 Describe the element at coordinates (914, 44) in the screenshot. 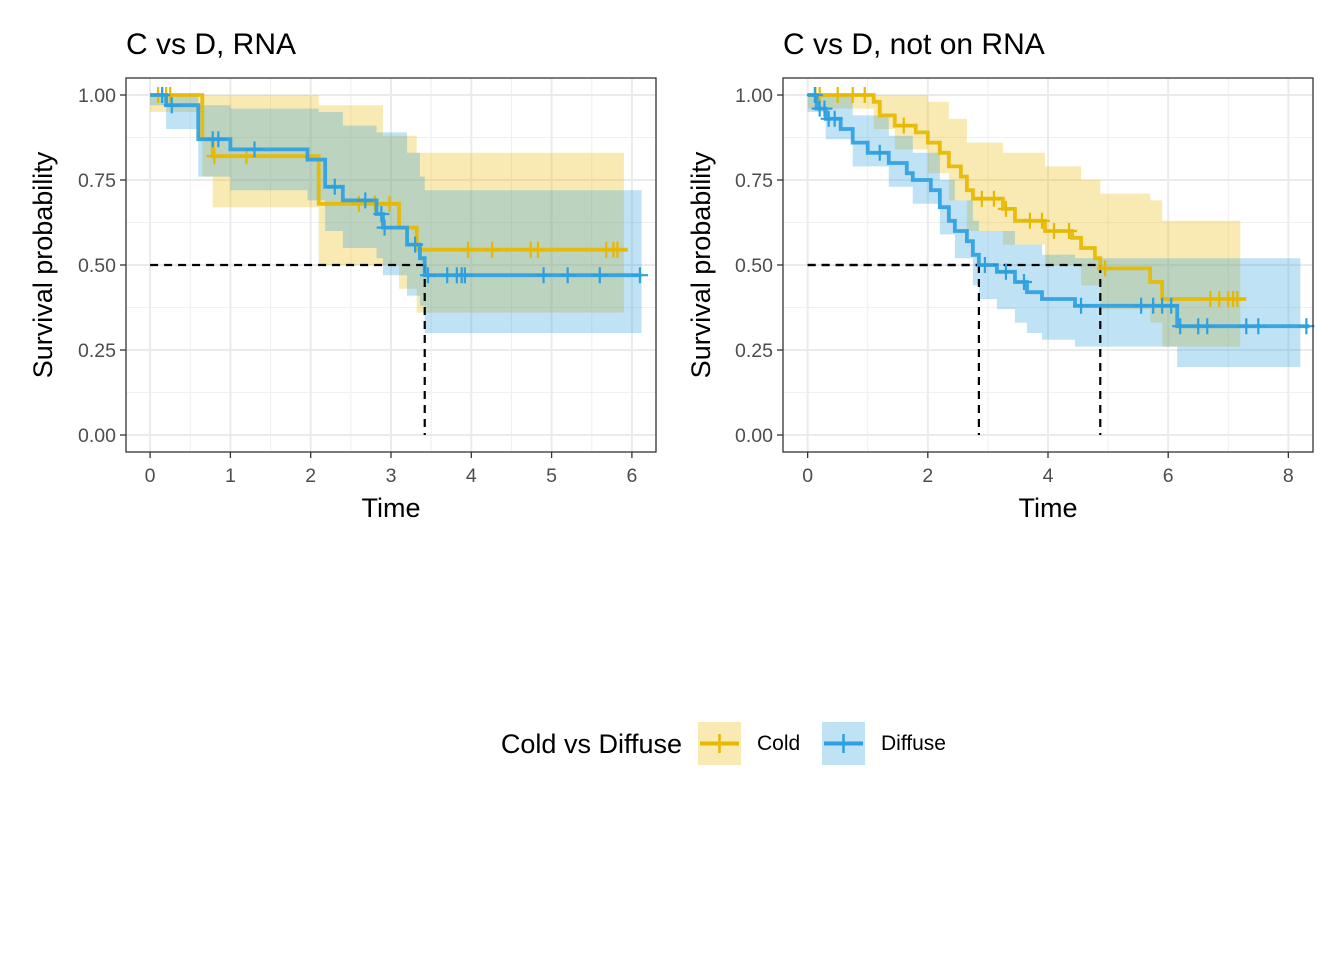

I see `chart-title: C vs D, not on RNA` at that location.